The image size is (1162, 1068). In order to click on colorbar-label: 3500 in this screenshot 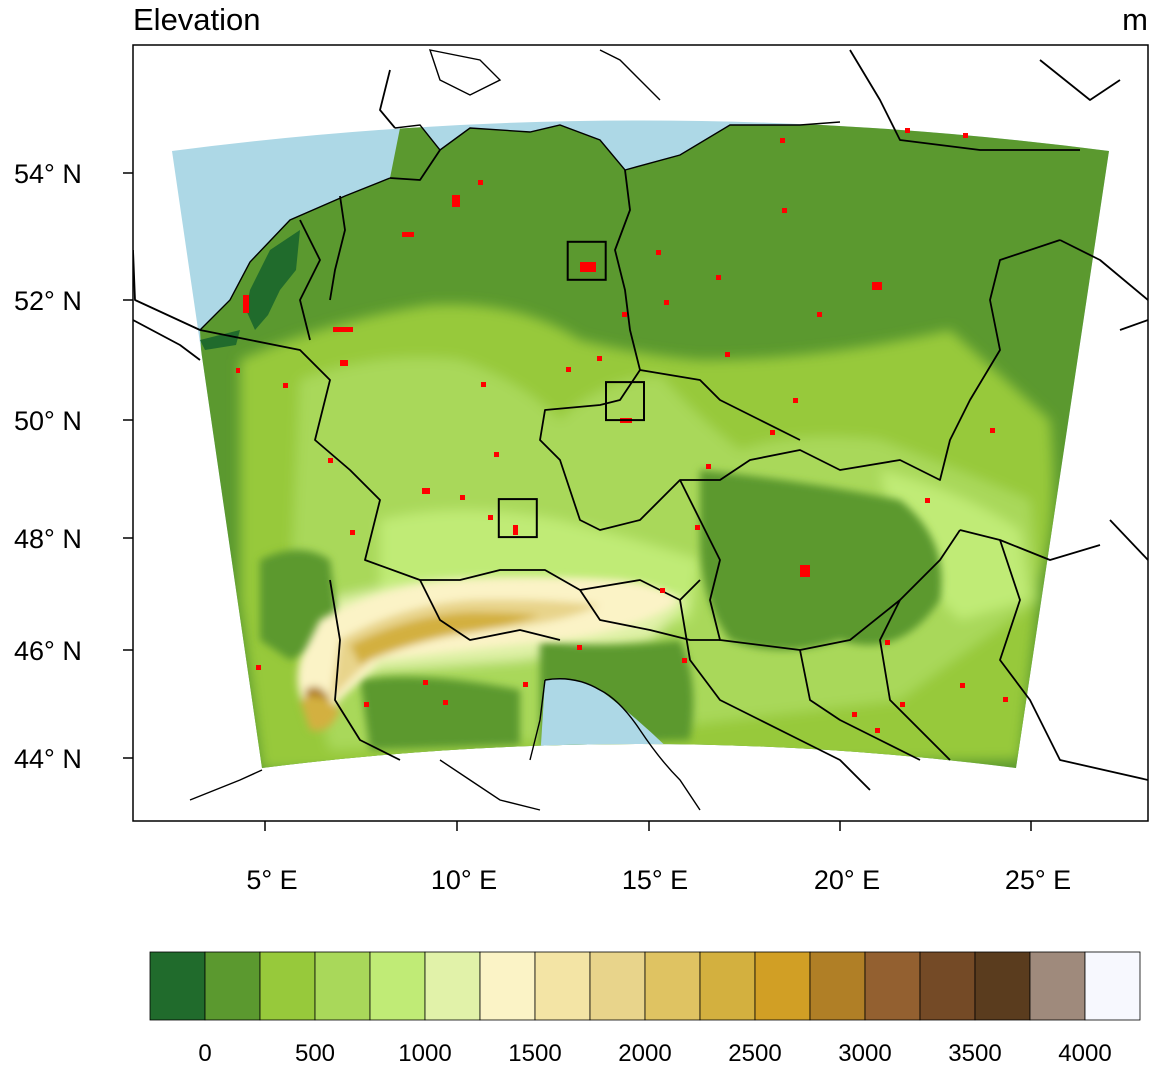, I will do `click(974, 1053)`.